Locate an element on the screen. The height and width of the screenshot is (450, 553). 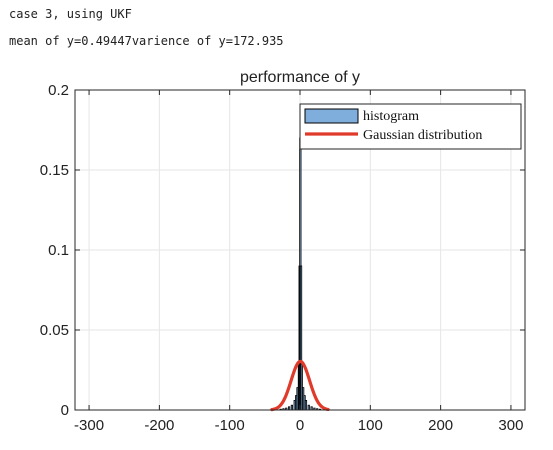
console-line-case: case 3, using UKF is located at coordinates (70, 14).